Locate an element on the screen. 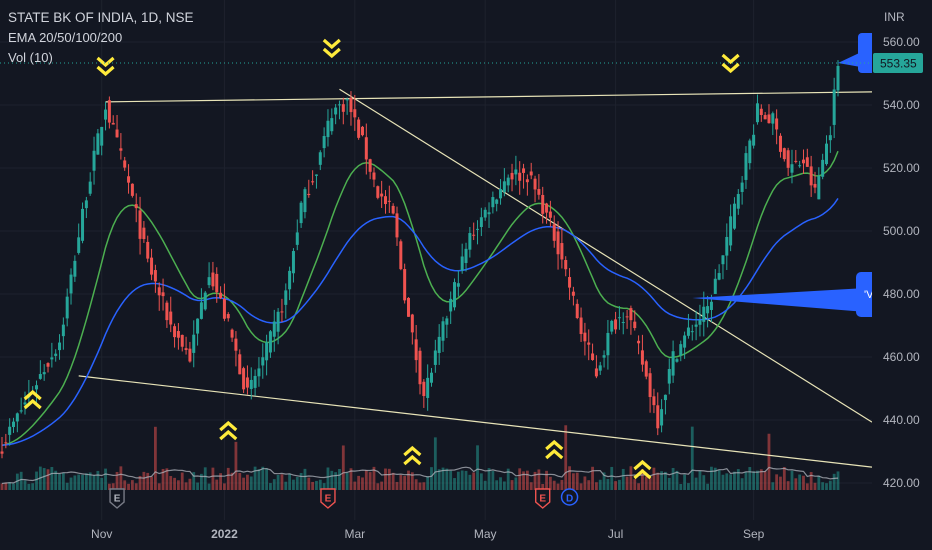 This screenshot has width=932, height=550. pivot-low-marker is located at coordinates (412, 455).